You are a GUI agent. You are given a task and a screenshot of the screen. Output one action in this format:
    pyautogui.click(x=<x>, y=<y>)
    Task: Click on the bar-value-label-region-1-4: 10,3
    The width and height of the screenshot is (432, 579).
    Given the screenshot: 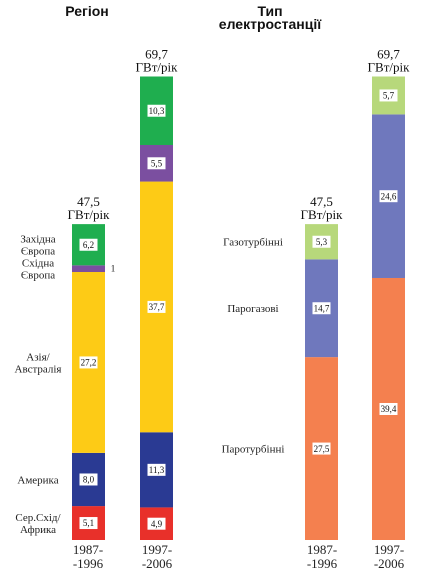 What is the action you would take?
    pyautogui.click(x=157, y=111)
    